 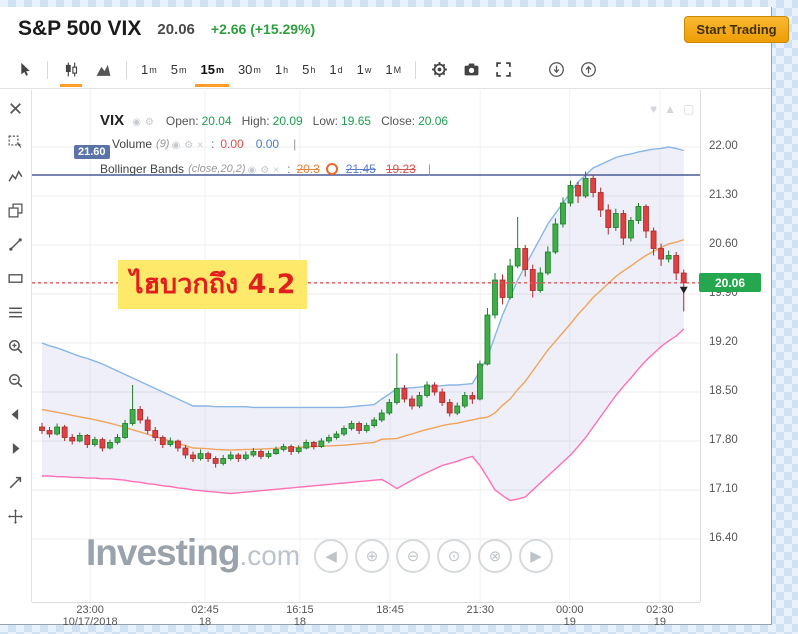 I want to click on ohlc-value: 20.09, so click(x=287, y=120).